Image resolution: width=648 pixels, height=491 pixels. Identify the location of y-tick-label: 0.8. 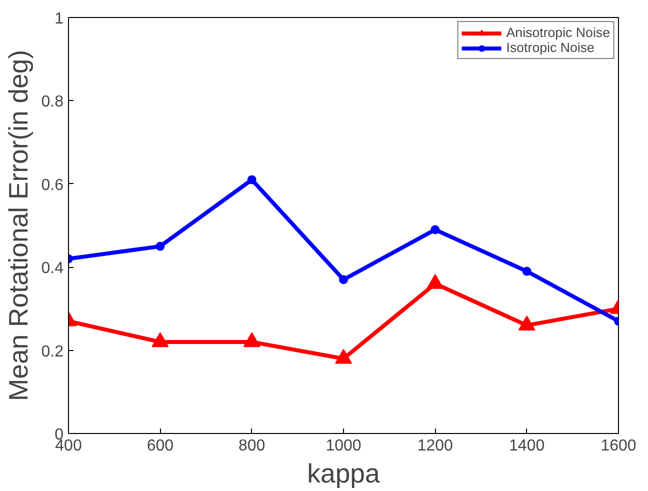
(52, 102).